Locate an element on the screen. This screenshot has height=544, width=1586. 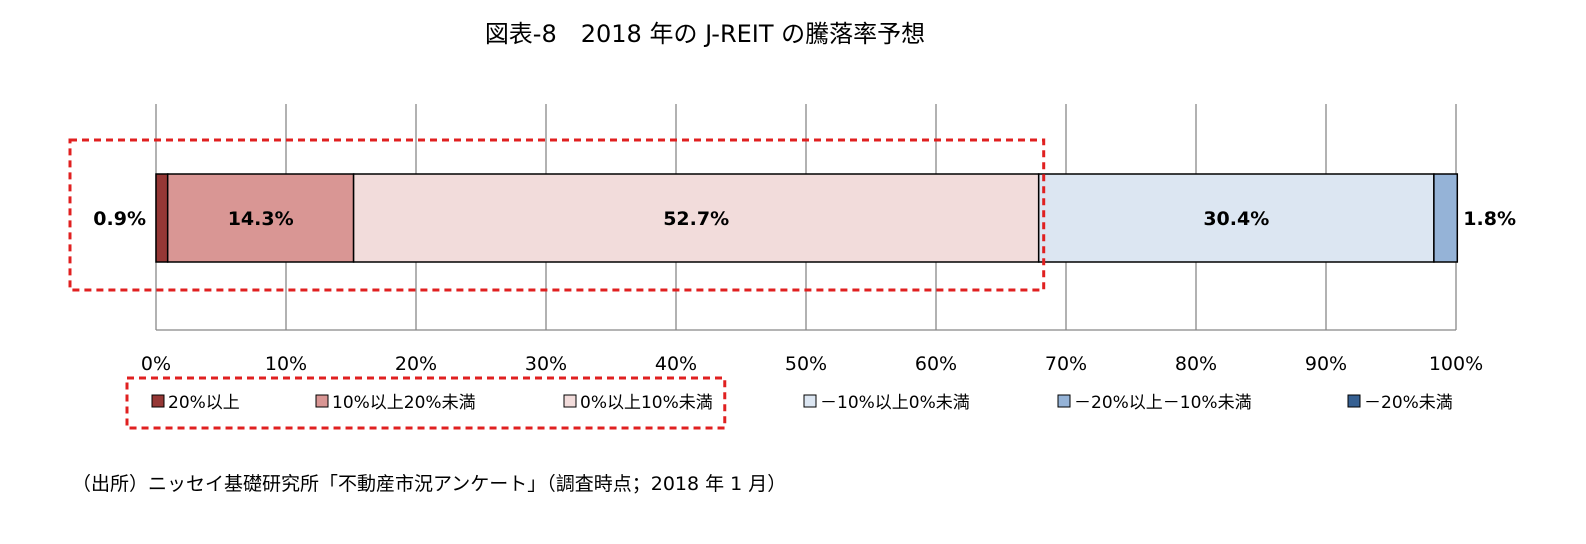
data-label: 0.9% is located at coordinates (119, 219).